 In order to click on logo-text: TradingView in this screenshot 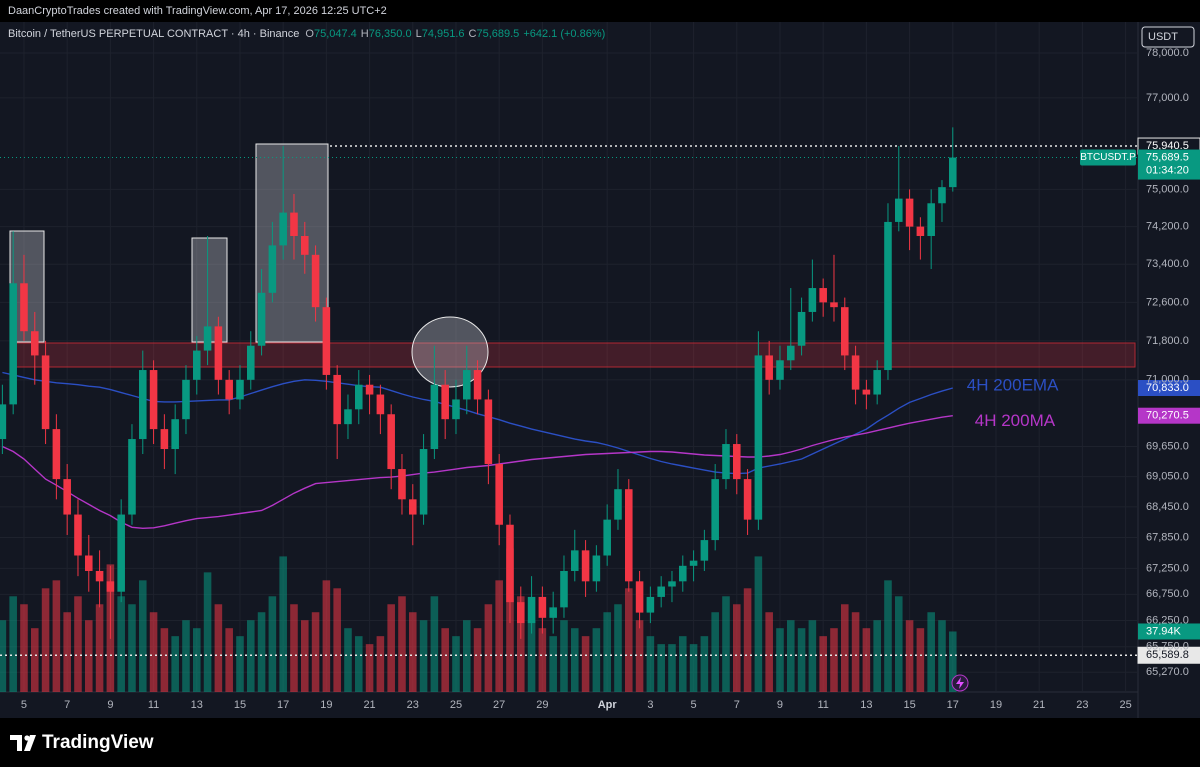, I will do `click(98, 742)`.